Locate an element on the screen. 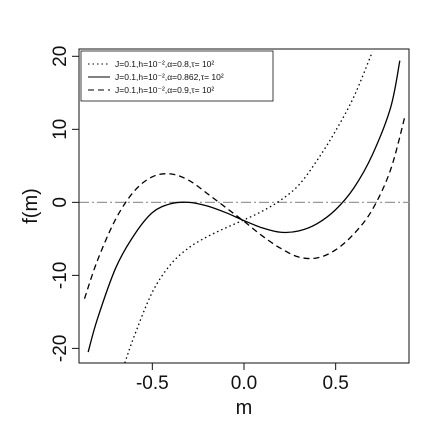 The image size is (436, 436). legend-label-1: J=0.1,h=10⁻²,α=0.8,τ= 10² is located at coordinates (164, 64).